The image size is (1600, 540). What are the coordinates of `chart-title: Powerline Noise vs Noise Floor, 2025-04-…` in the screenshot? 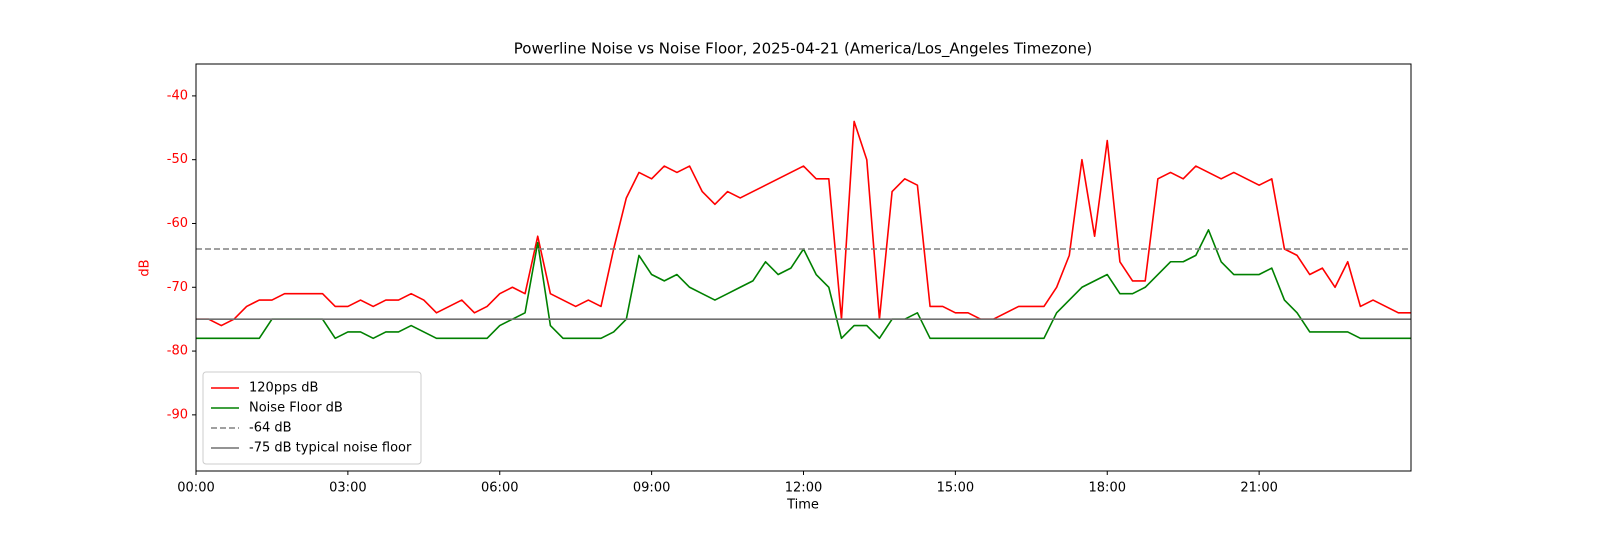 It's located at (803, 49).